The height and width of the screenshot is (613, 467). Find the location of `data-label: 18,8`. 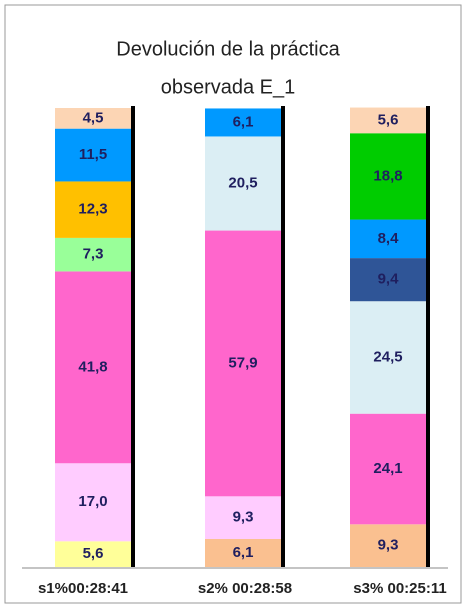

data-label: 18,8 is located at coordinates (387, 175).